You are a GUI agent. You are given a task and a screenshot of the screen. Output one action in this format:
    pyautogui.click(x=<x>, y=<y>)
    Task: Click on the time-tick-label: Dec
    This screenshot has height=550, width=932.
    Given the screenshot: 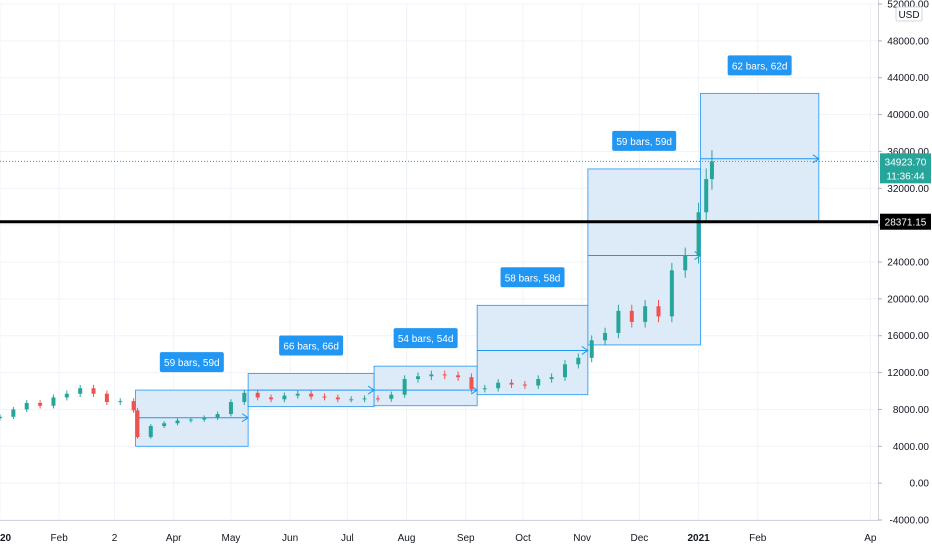 What is the action you would take?
    pyautogui.click(x=640, y=538)
    